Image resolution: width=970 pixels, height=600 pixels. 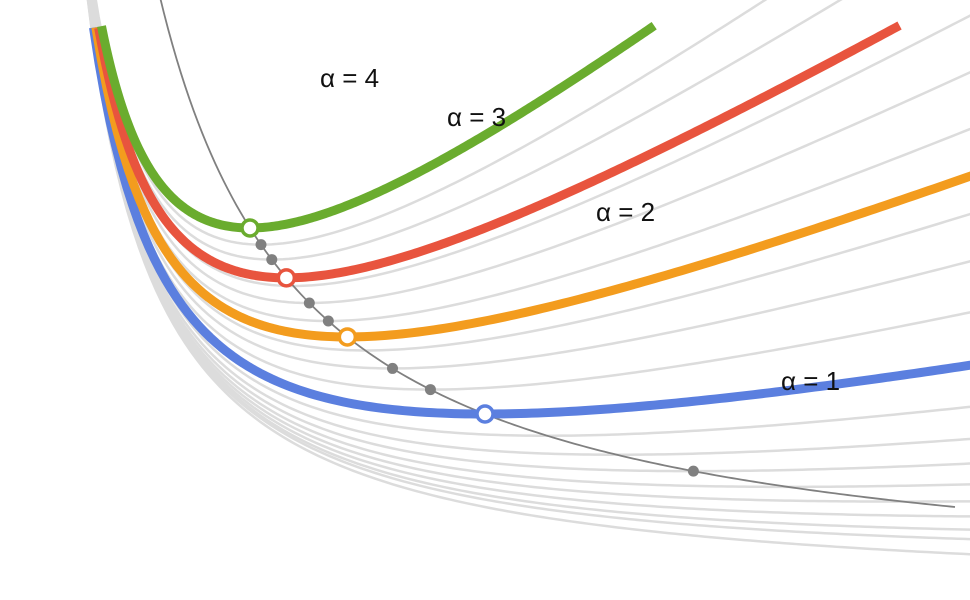 I want to click on label-alpha-3: α = 3, so click(x=476, y=117).